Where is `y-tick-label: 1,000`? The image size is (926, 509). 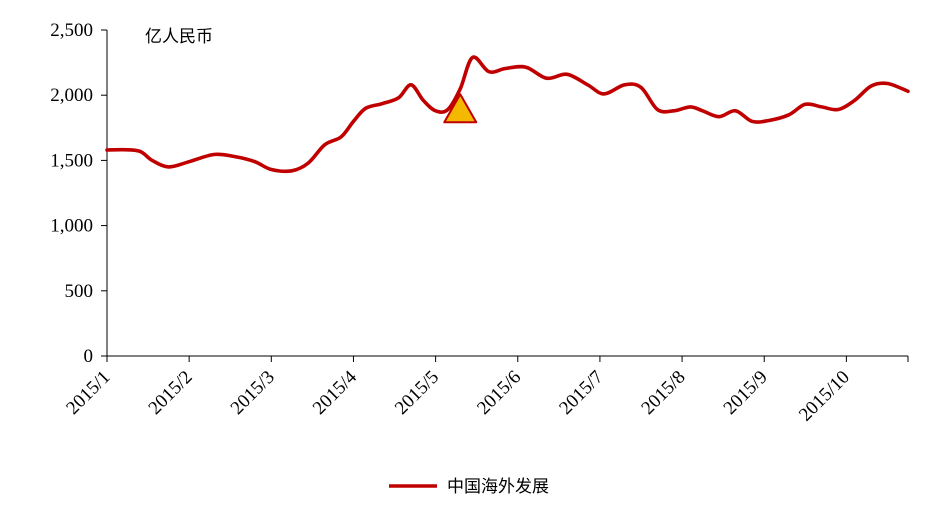 y-tick-label: 1,000 is located at coordinates (71, 226).